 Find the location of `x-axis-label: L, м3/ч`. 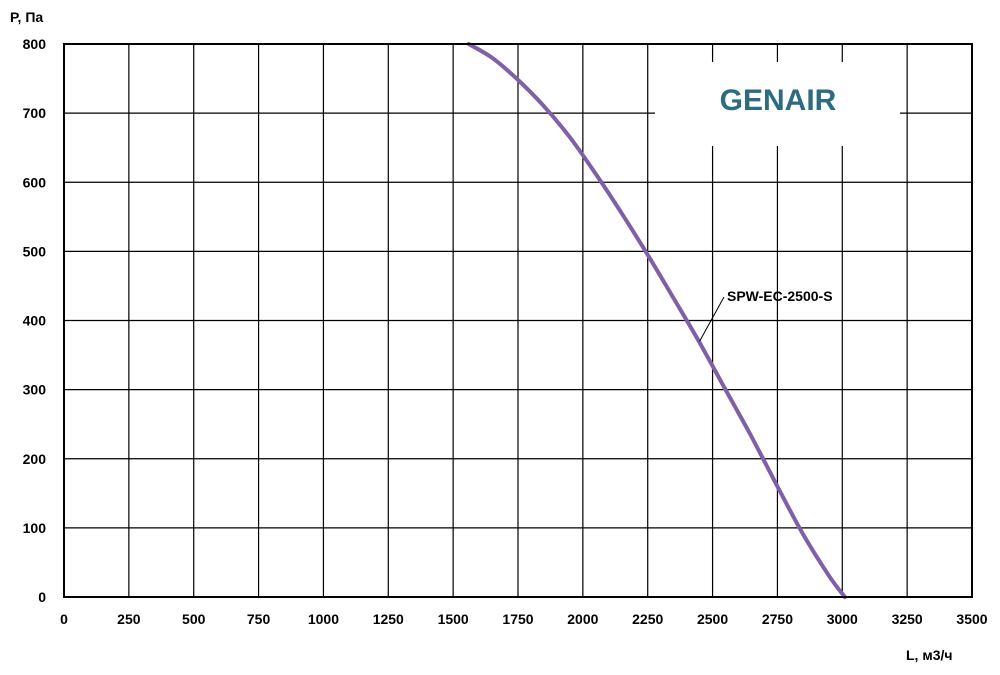

x-axis-label: L, м3/ч is located at coordinates (929, 655).